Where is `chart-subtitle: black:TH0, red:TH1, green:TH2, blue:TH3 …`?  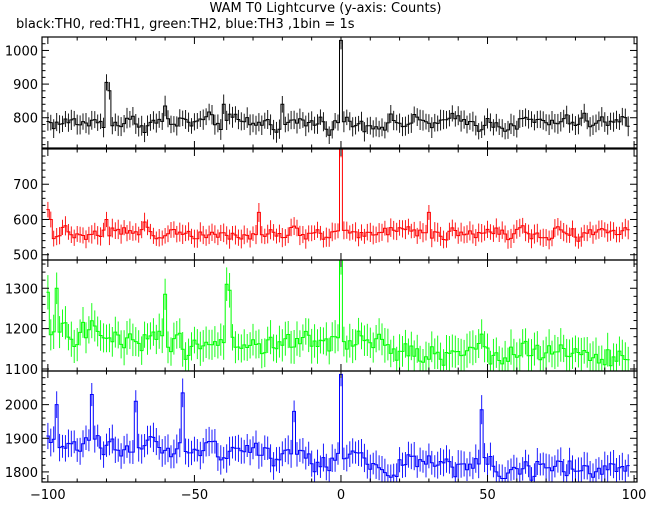 chart-subtitle: black:TH0, red:TH1, green:TH2, blue:TH3 … is located at coordinates (185, 24).